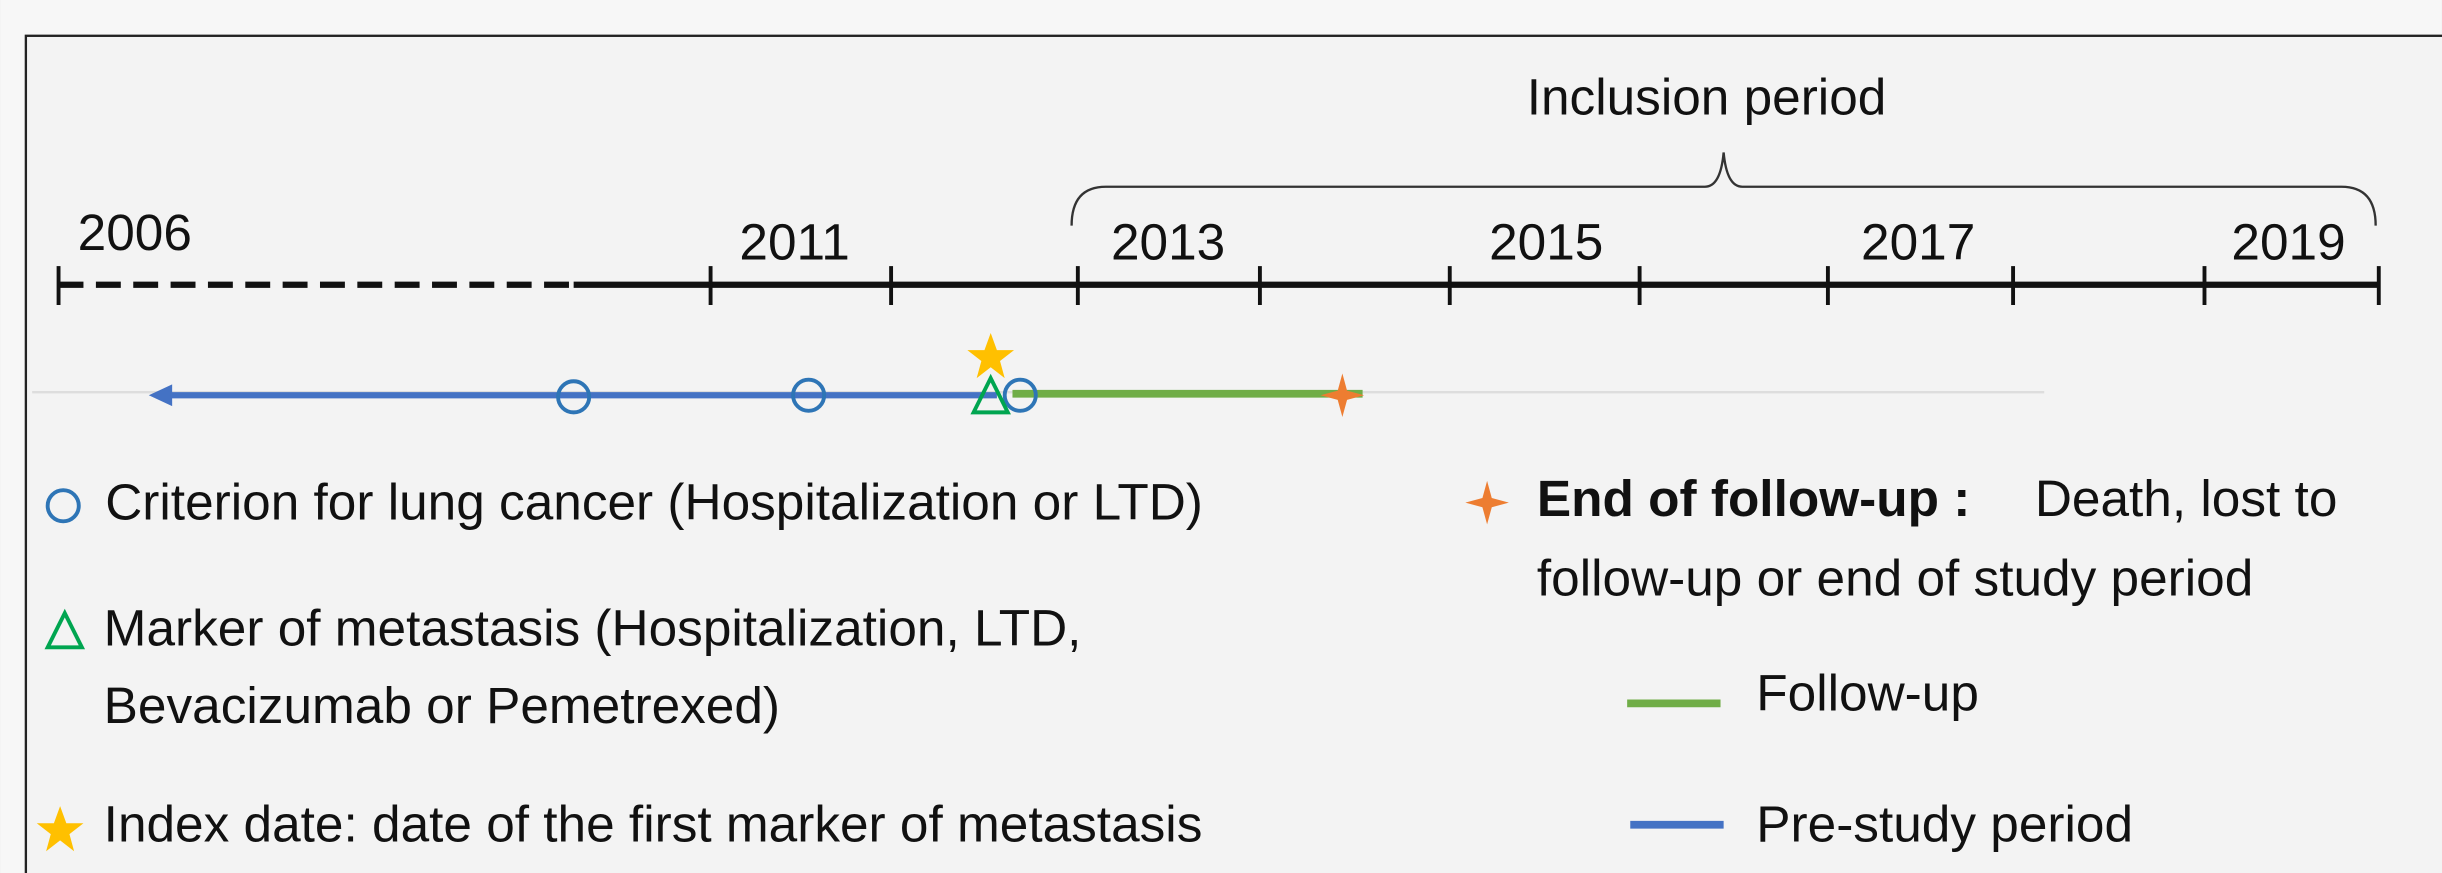 The height and width of the screenshot is (873, 2442). Describe the element at coordinates (990, 394) in the screenshot. I see `metastasis-marker` at that location.